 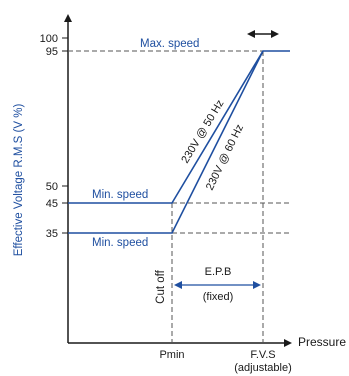 What do you see at coordinates (52, 52) in the screenshot?
I see `y-tick-95: 95` at bounding box center [52, 52].